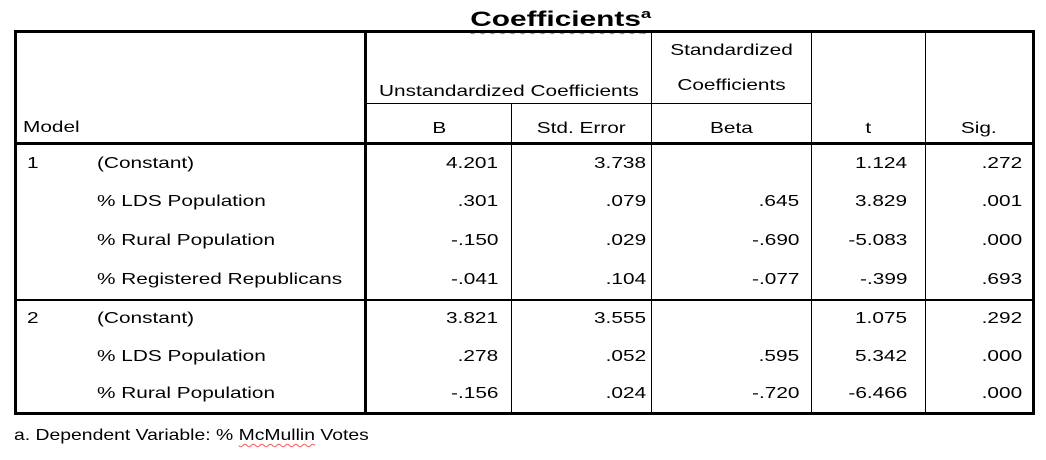 The image size is (1046, 460). I want to click on title-text: Coefficientsa, so click(561, 17).